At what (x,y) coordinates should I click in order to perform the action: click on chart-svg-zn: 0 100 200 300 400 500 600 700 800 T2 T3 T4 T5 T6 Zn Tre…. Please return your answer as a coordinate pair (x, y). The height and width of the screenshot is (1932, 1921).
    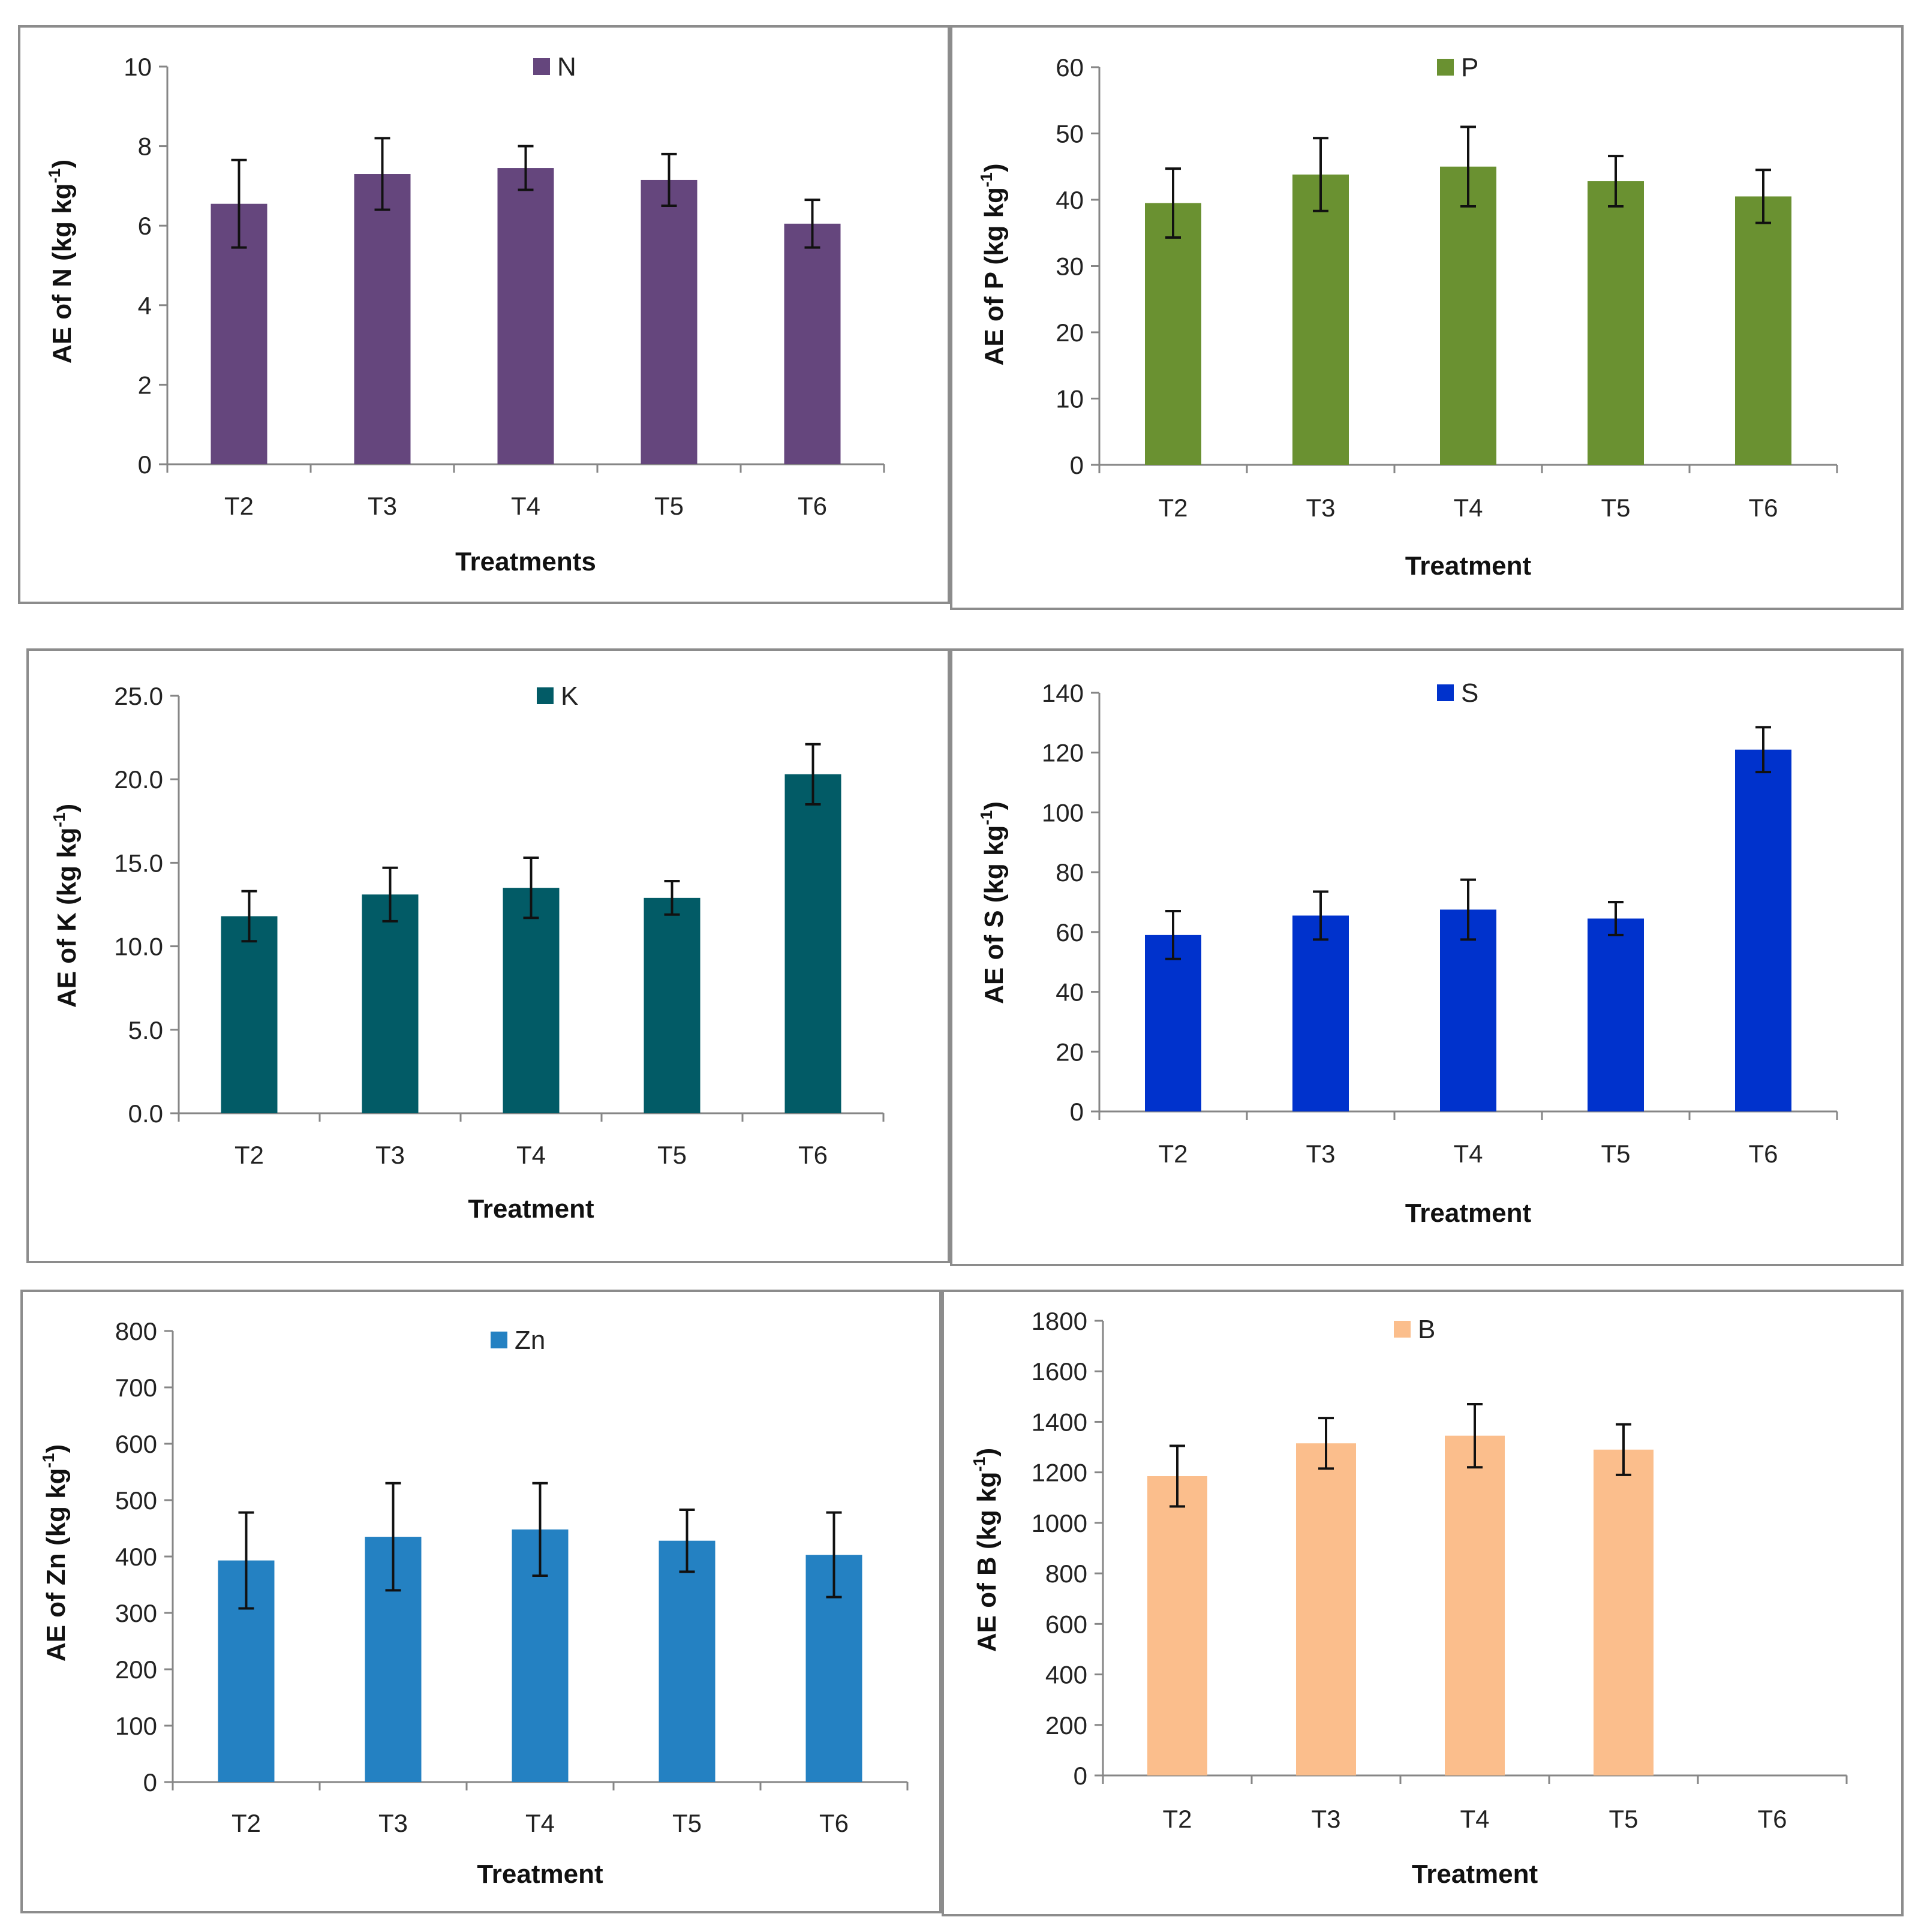
    Looking at the image, I should click on (474, 1603).